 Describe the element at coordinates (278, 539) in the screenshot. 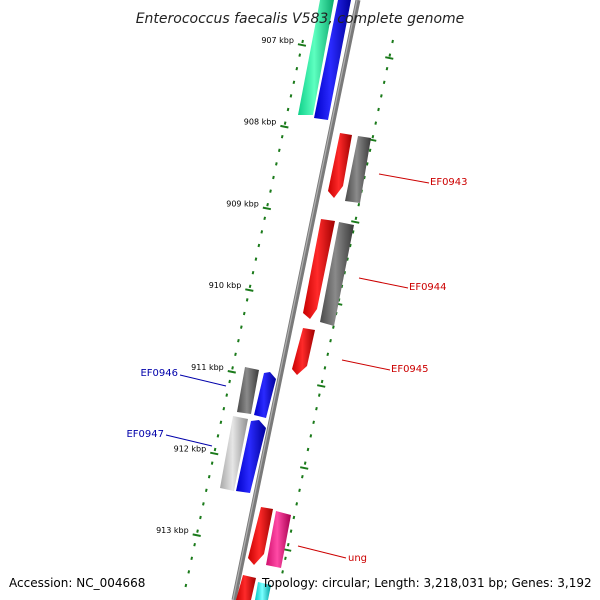

I see `gene-ung-paired` at that location.